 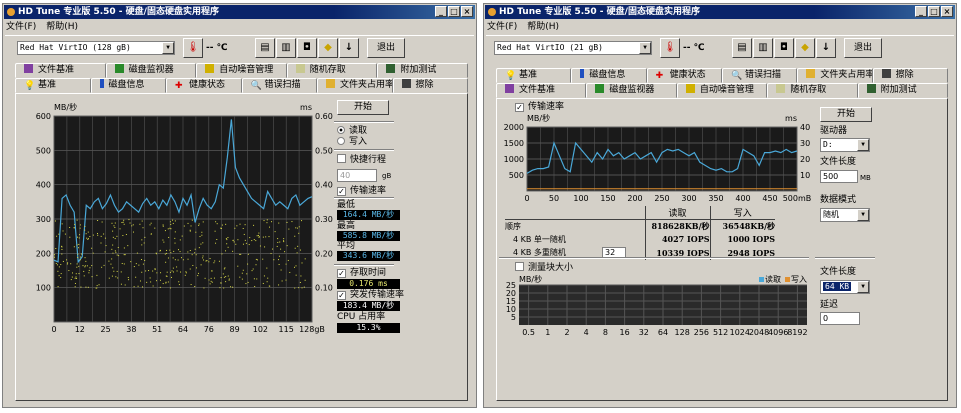 I want to click on block-size-checkbox: 测量块大小, so click(x=544, y=267).